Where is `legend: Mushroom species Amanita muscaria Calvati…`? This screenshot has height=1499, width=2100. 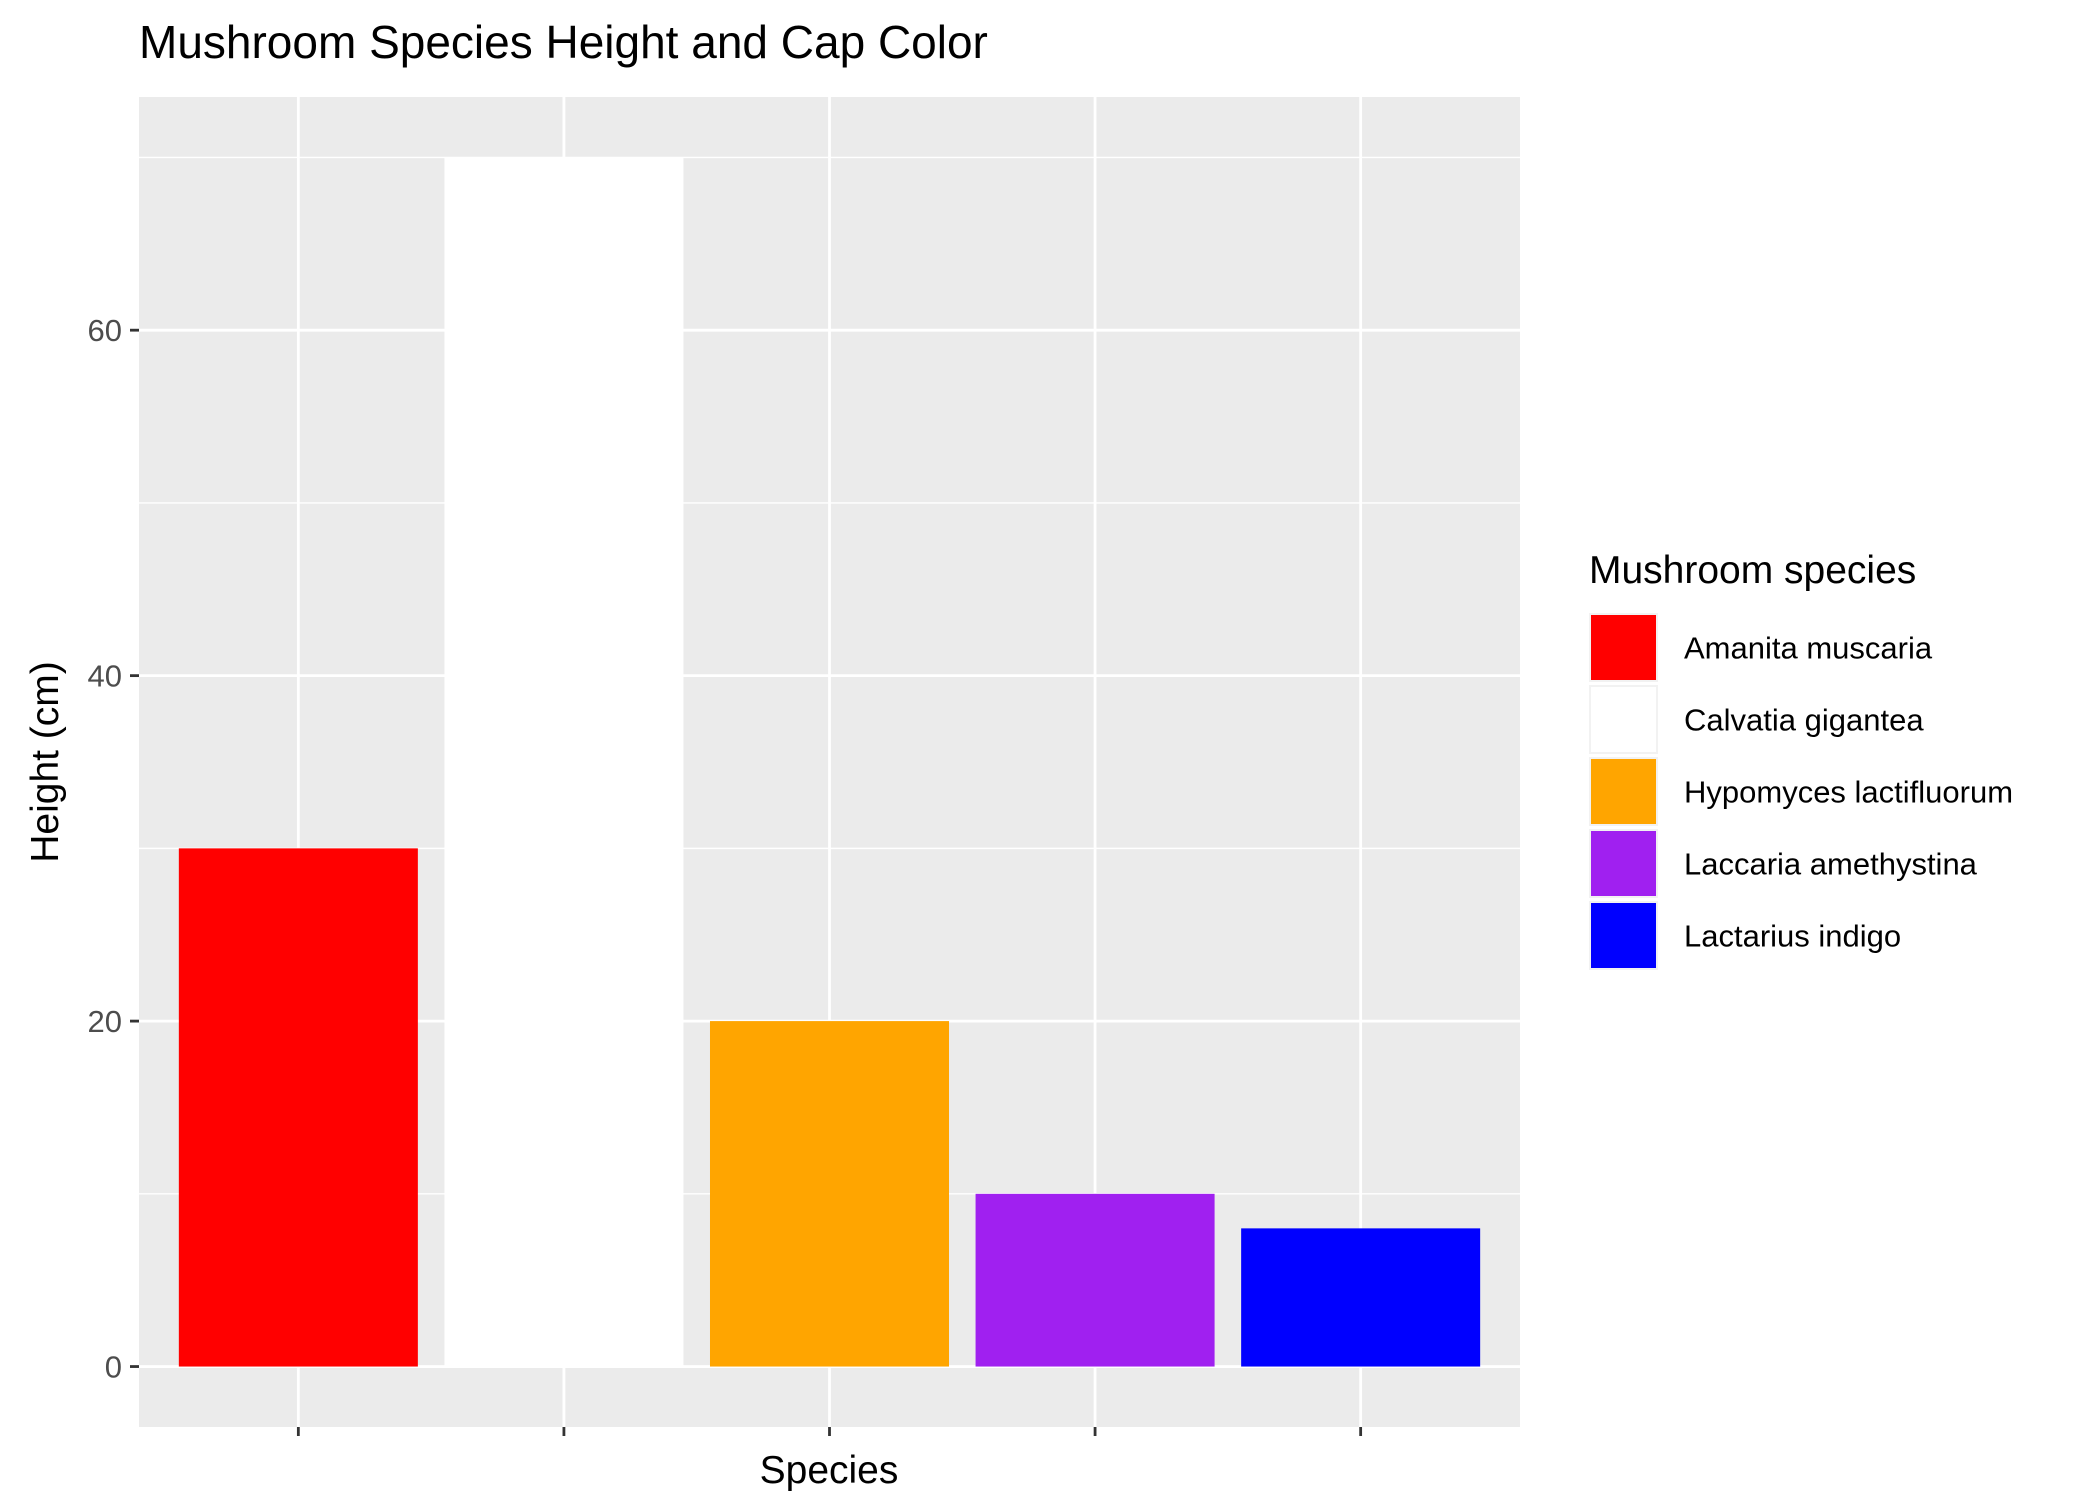
legend: Mushroom species Amanita muscaria Calvati… is located at coordinates (1801, 759).